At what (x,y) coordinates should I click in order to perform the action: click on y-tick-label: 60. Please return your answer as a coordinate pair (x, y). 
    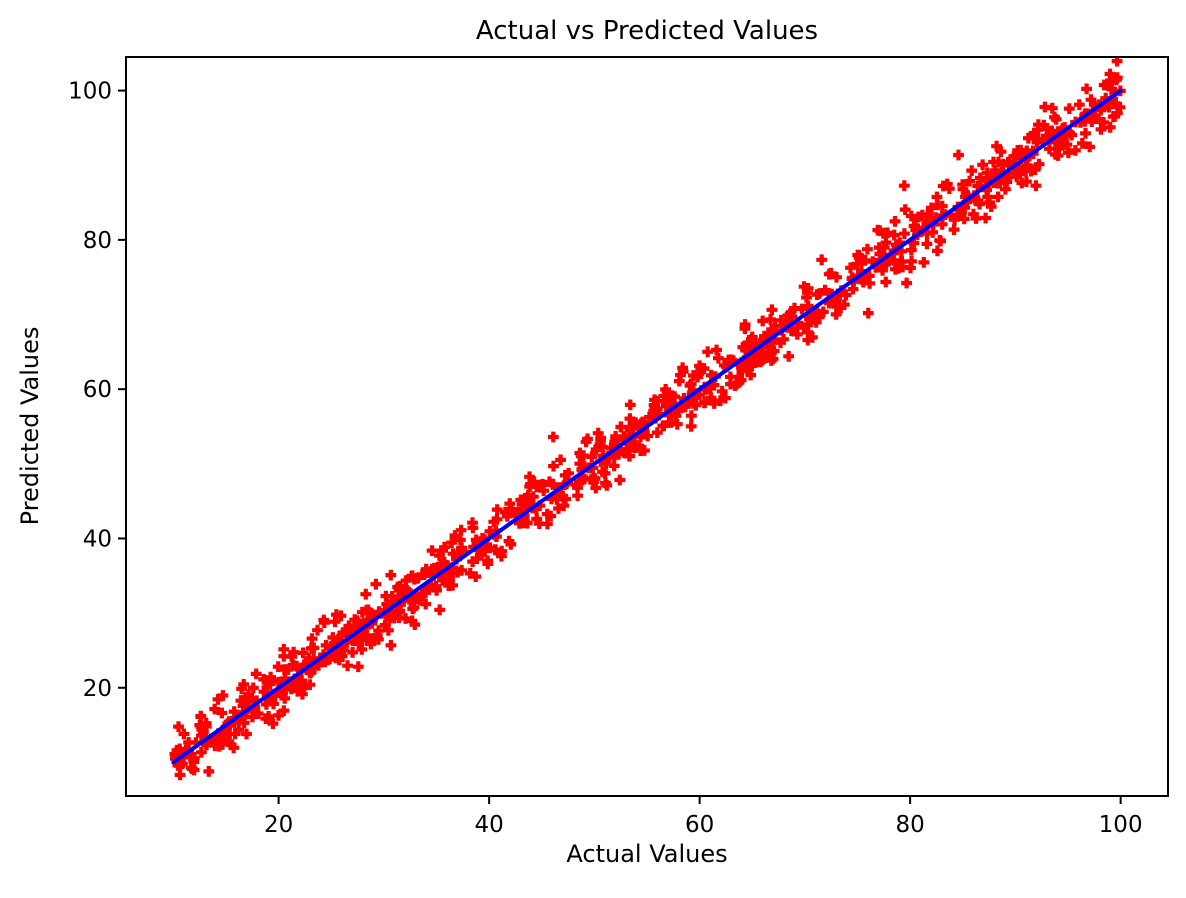
    Looking at the image, I should click on (97, 390).